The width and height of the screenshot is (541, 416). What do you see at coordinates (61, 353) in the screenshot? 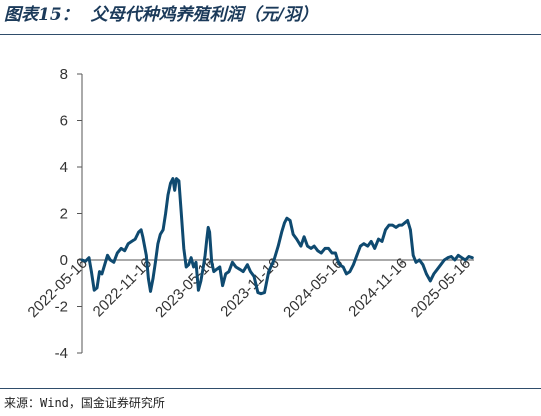
I see `y-tick-label: -4` at bounding box center [61, 353].